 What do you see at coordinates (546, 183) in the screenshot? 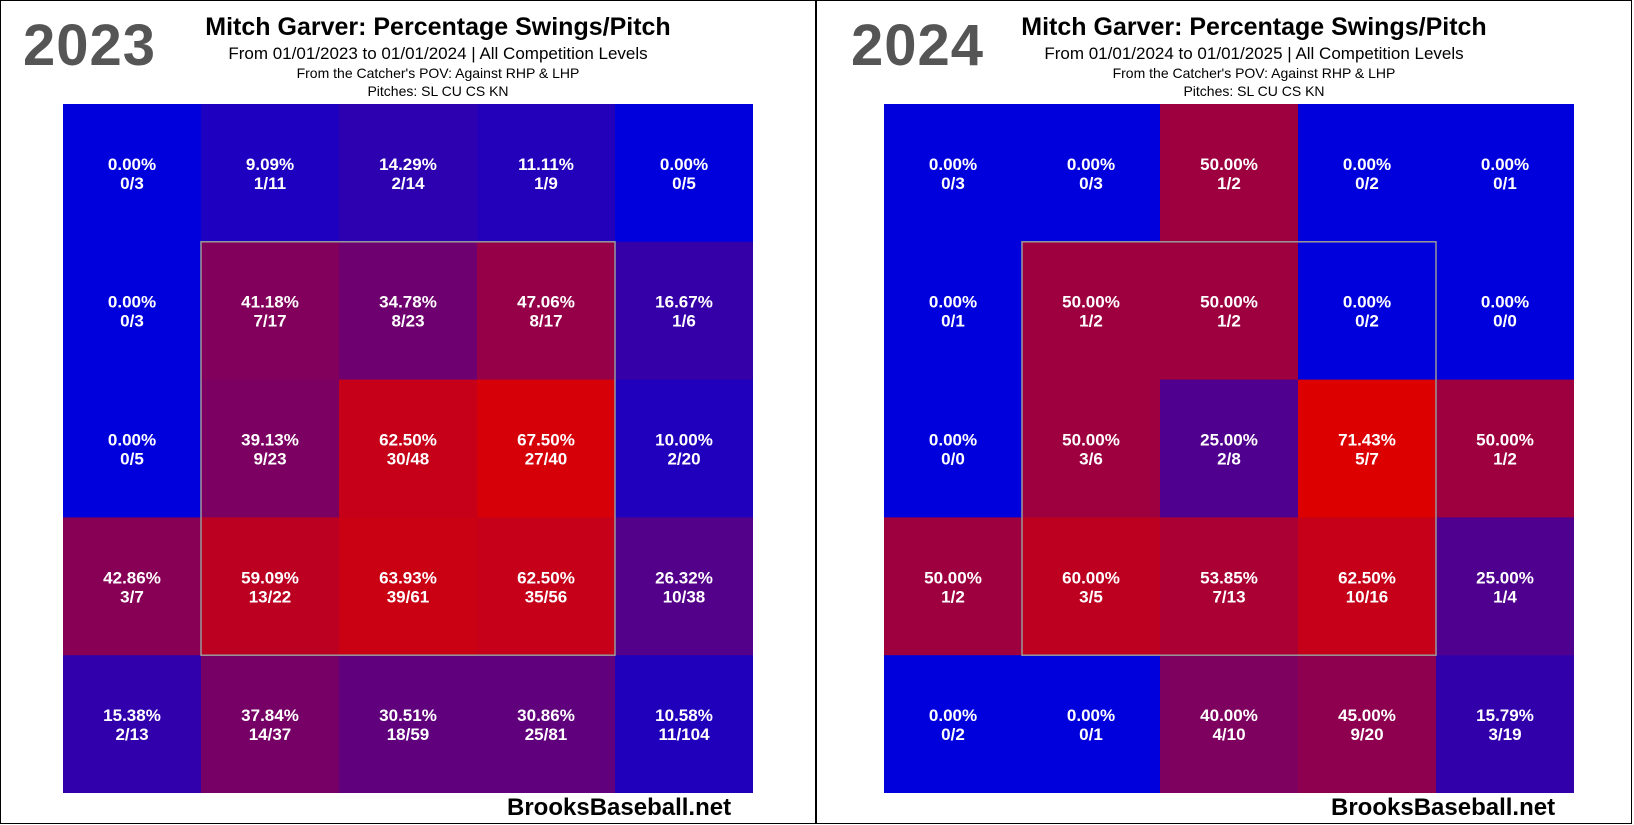
I see `cell-count-label: 1/9` at bounding box center [546, 183].